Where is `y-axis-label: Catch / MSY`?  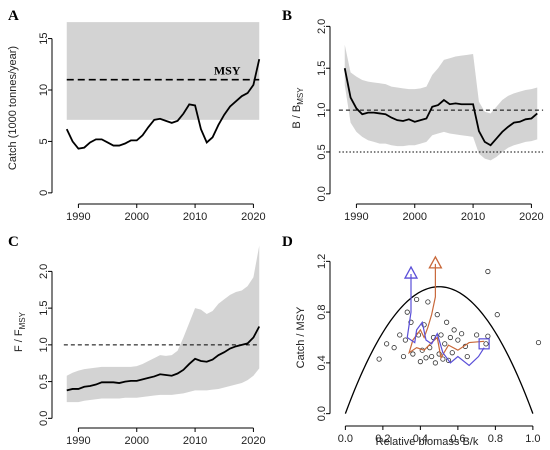
y-axis-label: Catch / MSY is located at coordinates (301, 337).